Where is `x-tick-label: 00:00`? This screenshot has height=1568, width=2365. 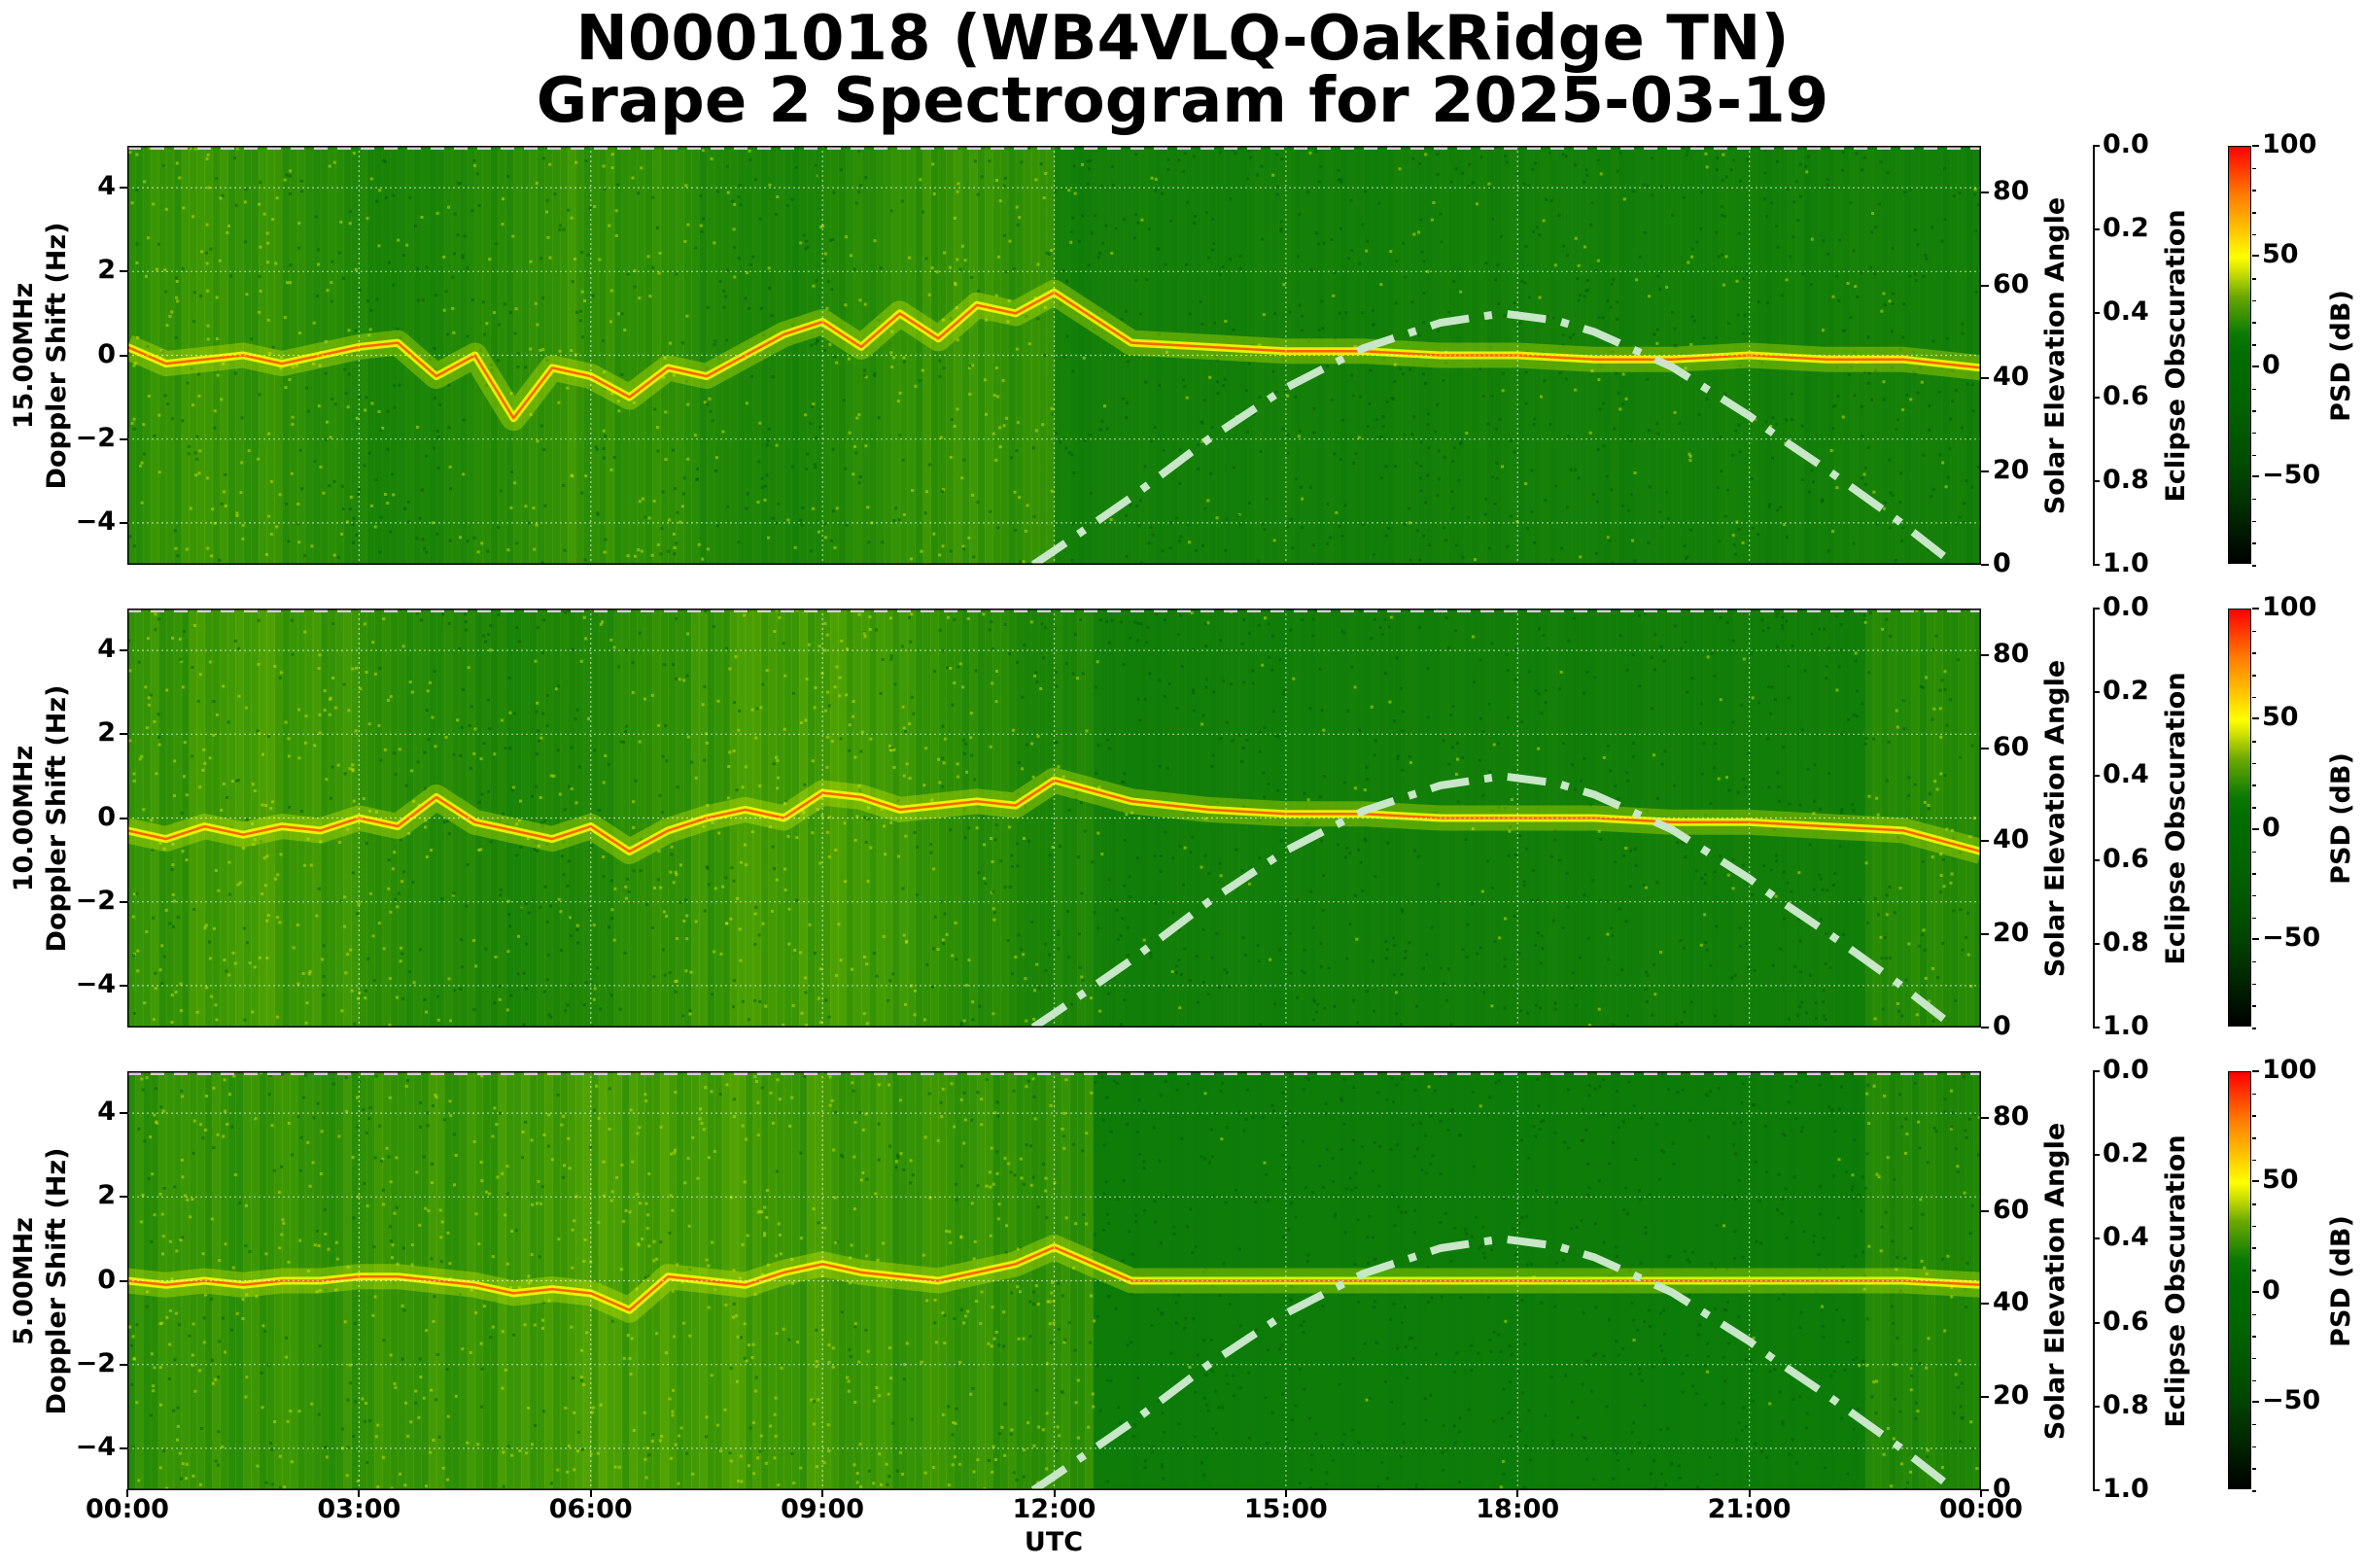
x-tick-label: 00:00 is located at coordinates (127, 1509).